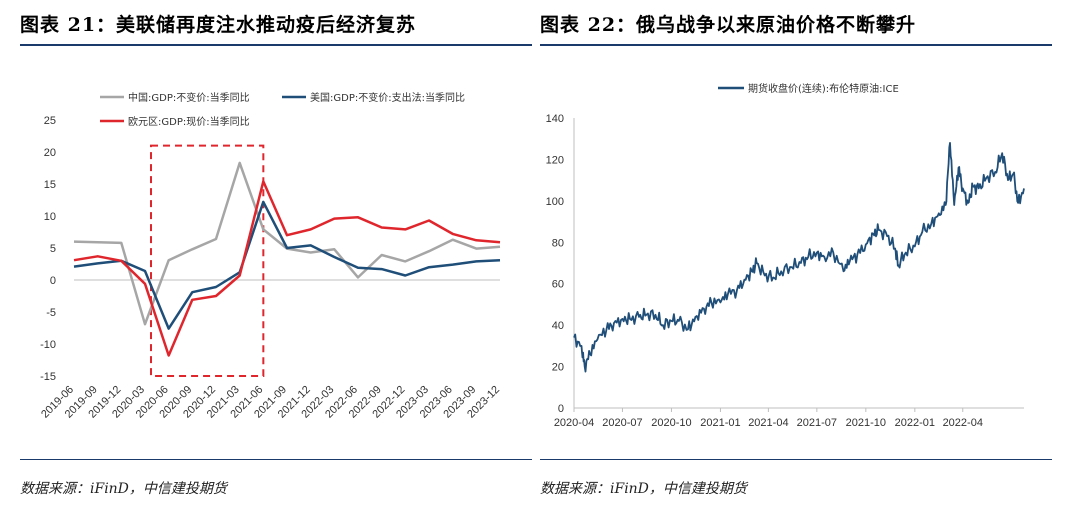  I want to click on y-tick-label: 10, so click(50, 217).